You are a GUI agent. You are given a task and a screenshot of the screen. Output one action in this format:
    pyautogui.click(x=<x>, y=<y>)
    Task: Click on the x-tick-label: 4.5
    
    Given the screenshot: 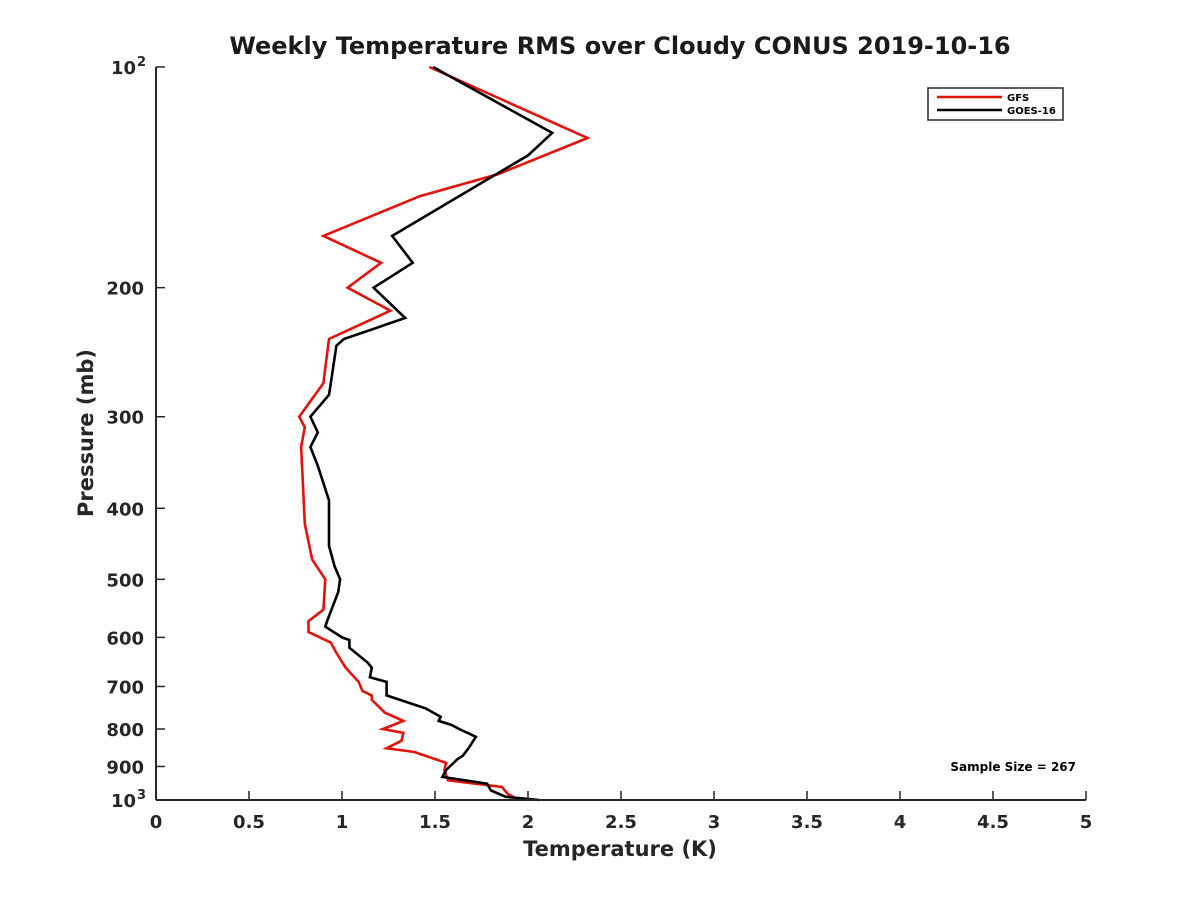 What is the action you would take?
    pyautogui.click(x=993, y=822)
    